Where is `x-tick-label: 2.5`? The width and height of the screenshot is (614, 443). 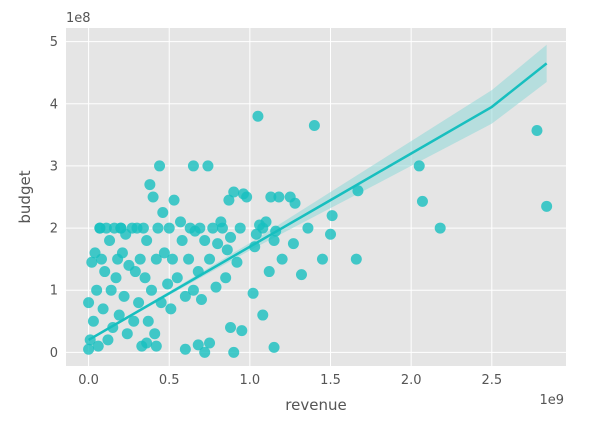 x-tick-label: 2.5 is located at coordinates (491, 380).